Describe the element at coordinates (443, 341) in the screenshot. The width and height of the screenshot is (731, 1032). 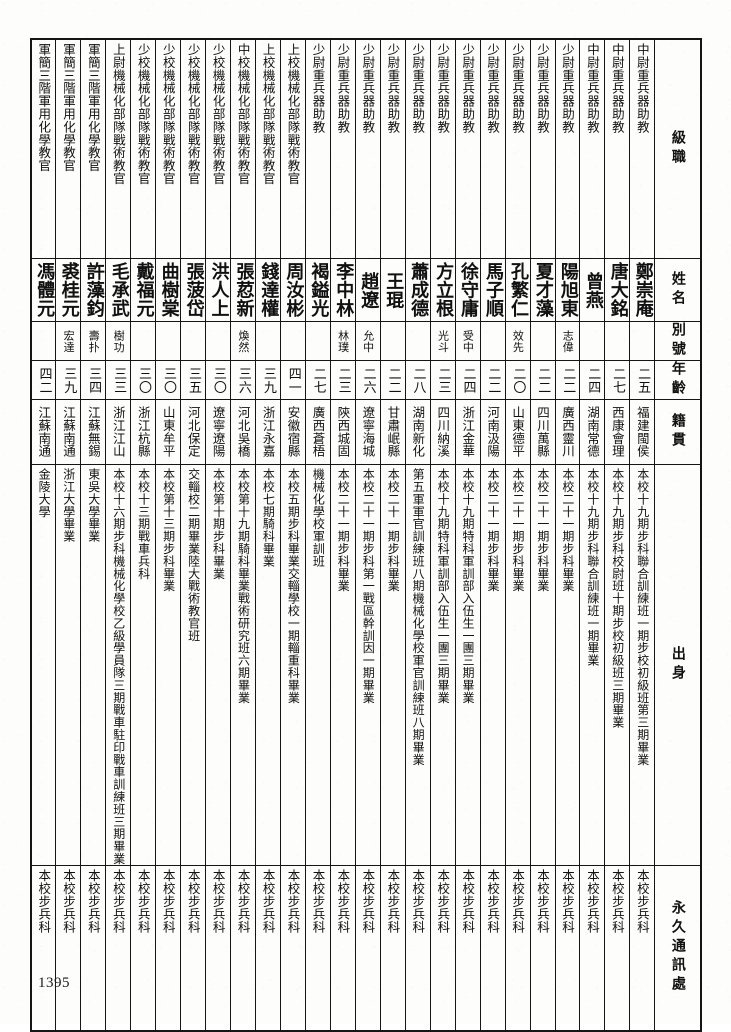
I see `cell-text: 光斗` at that location.